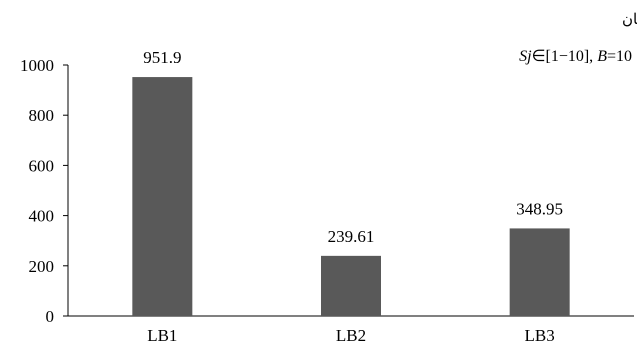 This screenshot has width=637, height=350. What do you see at coordinates (539, 272) in the screenshot?
I see `bar-lb3` at bounding box center [539, 272].